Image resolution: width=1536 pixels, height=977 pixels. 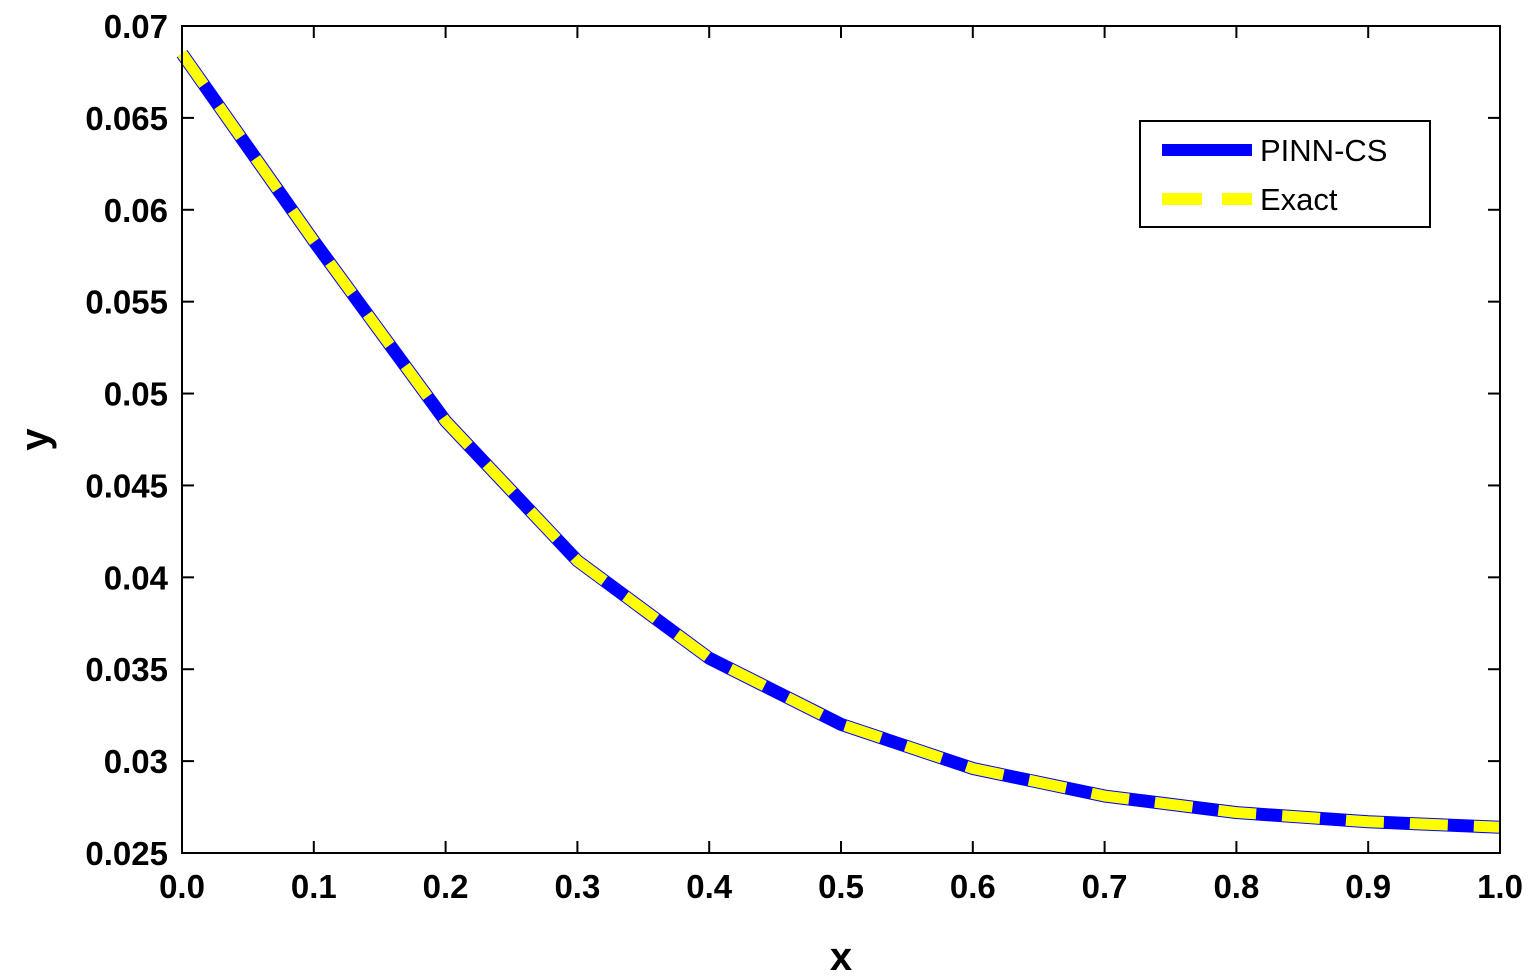 What do you see at coordinates (1299, 199) in the screenshot?
I see `legend-label-exact: Exact` at bounding box center [1299, 199].